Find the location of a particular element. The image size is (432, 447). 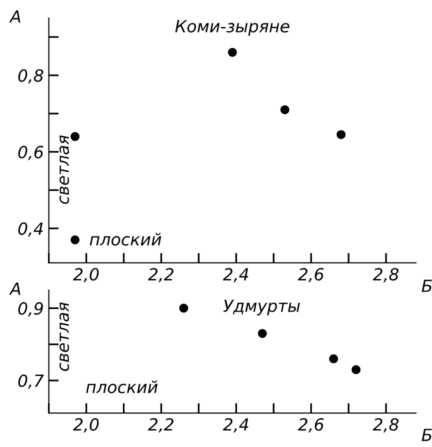

annotation: Коми-зыряне is located at coordinates (232, 28).